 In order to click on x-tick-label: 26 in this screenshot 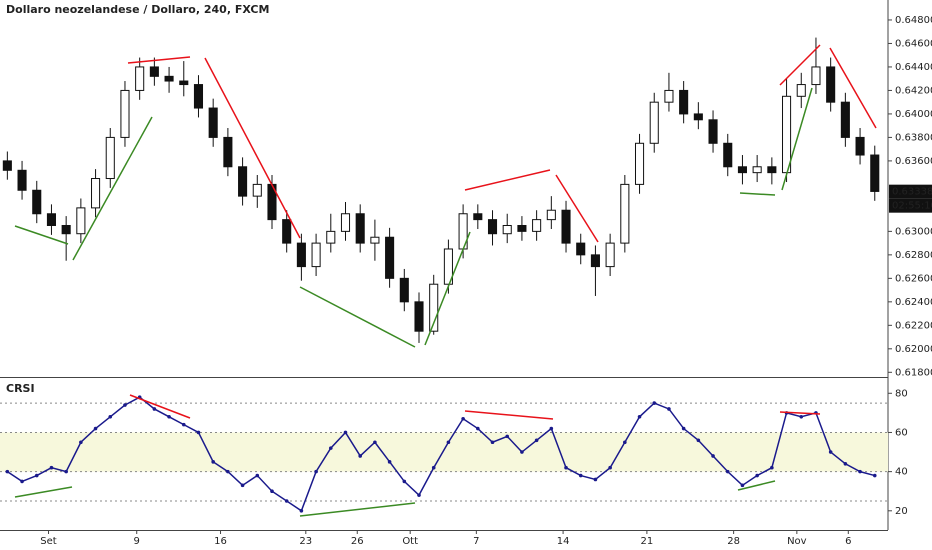, I will do `click(357, 541)`.